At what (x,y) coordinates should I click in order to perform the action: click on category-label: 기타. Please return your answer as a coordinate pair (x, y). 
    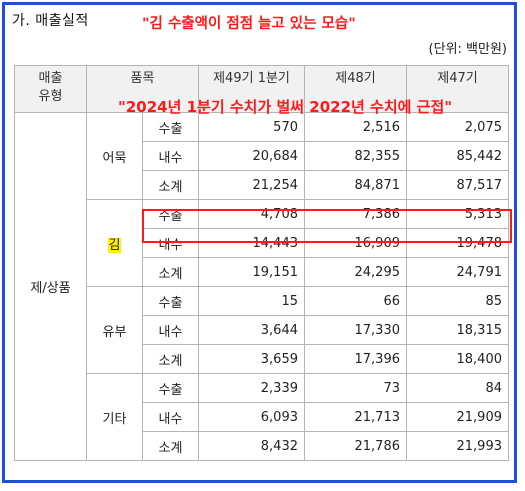
    Looking at the image, I should click on (114, 419).